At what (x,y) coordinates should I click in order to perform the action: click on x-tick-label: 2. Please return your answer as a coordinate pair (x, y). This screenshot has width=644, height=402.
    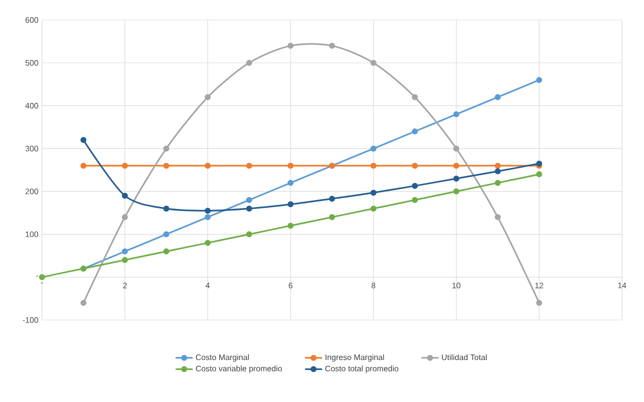
    Looking at the image, I should click on (125, 285).